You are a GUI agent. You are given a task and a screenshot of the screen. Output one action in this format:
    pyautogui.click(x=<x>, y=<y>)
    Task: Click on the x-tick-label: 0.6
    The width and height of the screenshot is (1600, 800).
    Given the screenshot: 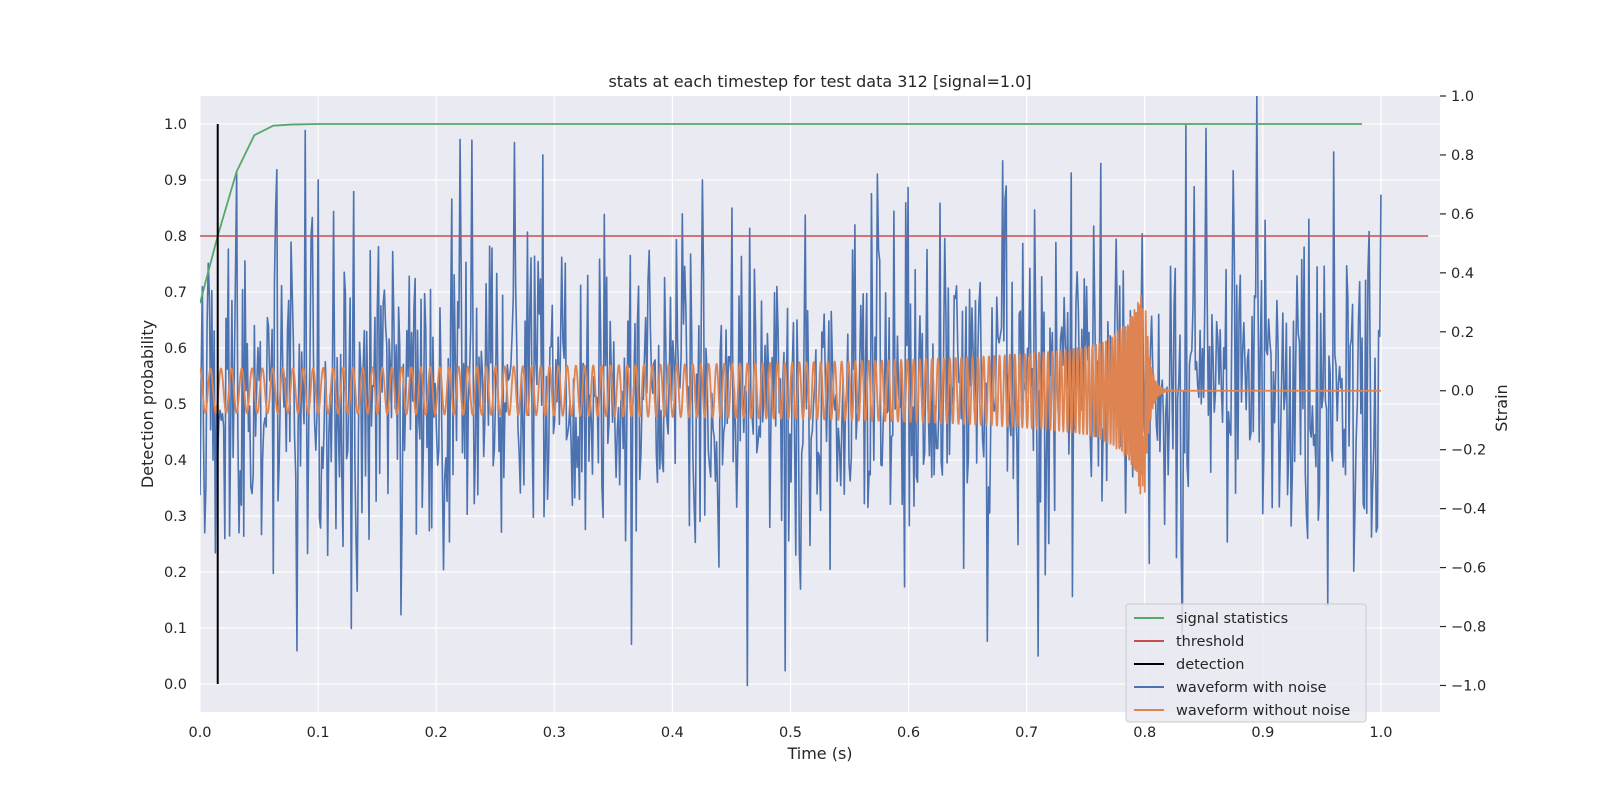 What is the action you would take?
    pyautogui.click(x=908, y=733)
    